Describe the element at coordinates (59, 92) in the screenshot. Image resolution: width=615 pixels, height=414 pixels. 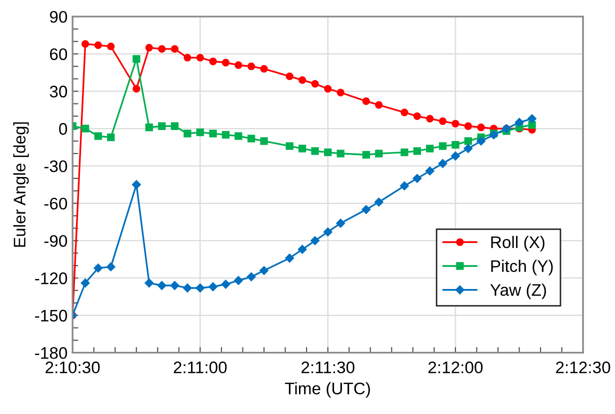
I see `y-tick-label: 30` at that location.